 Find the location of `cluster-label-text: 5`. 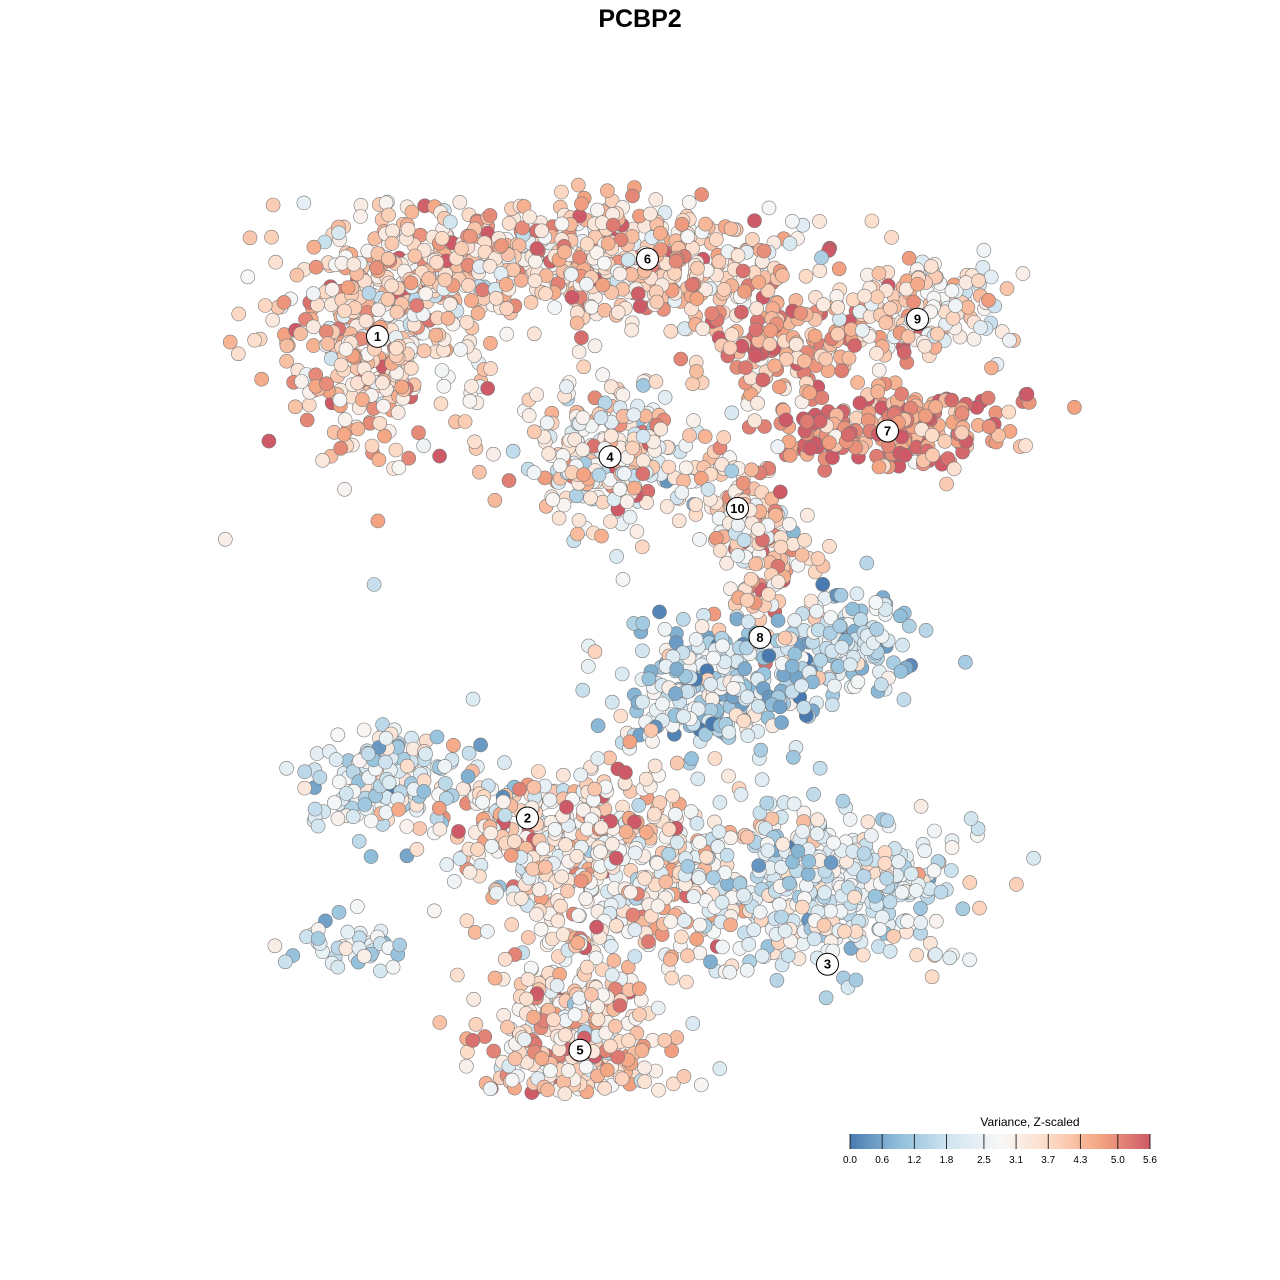

cluster-label-text: 5 is located at coordinates (579, 1050).